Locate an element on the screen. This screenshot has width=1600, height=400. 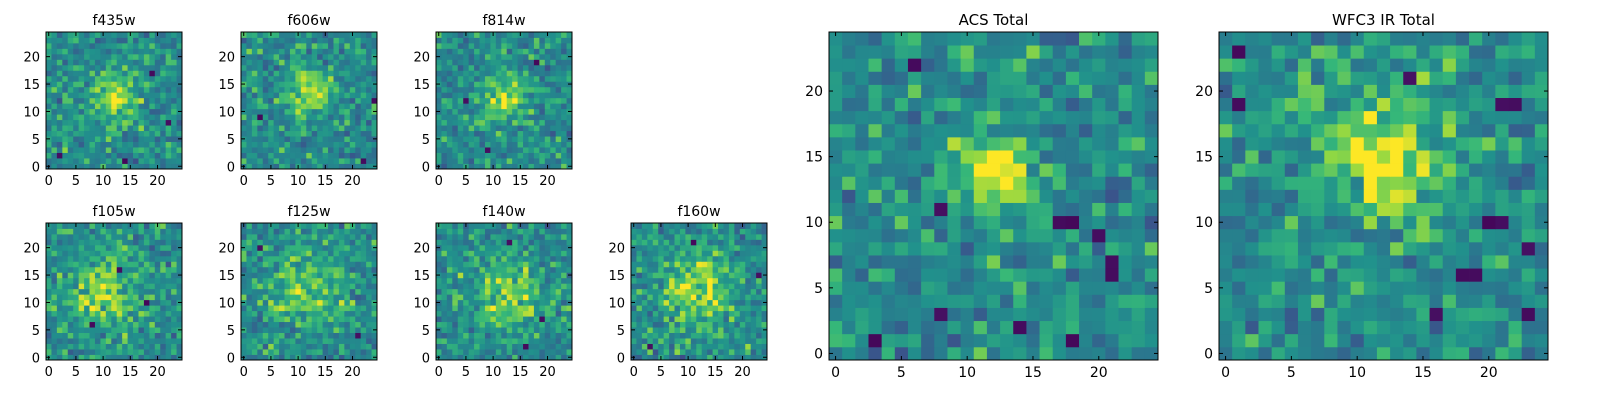
y-tick-label: 20 is located at coordinates (226, 58).